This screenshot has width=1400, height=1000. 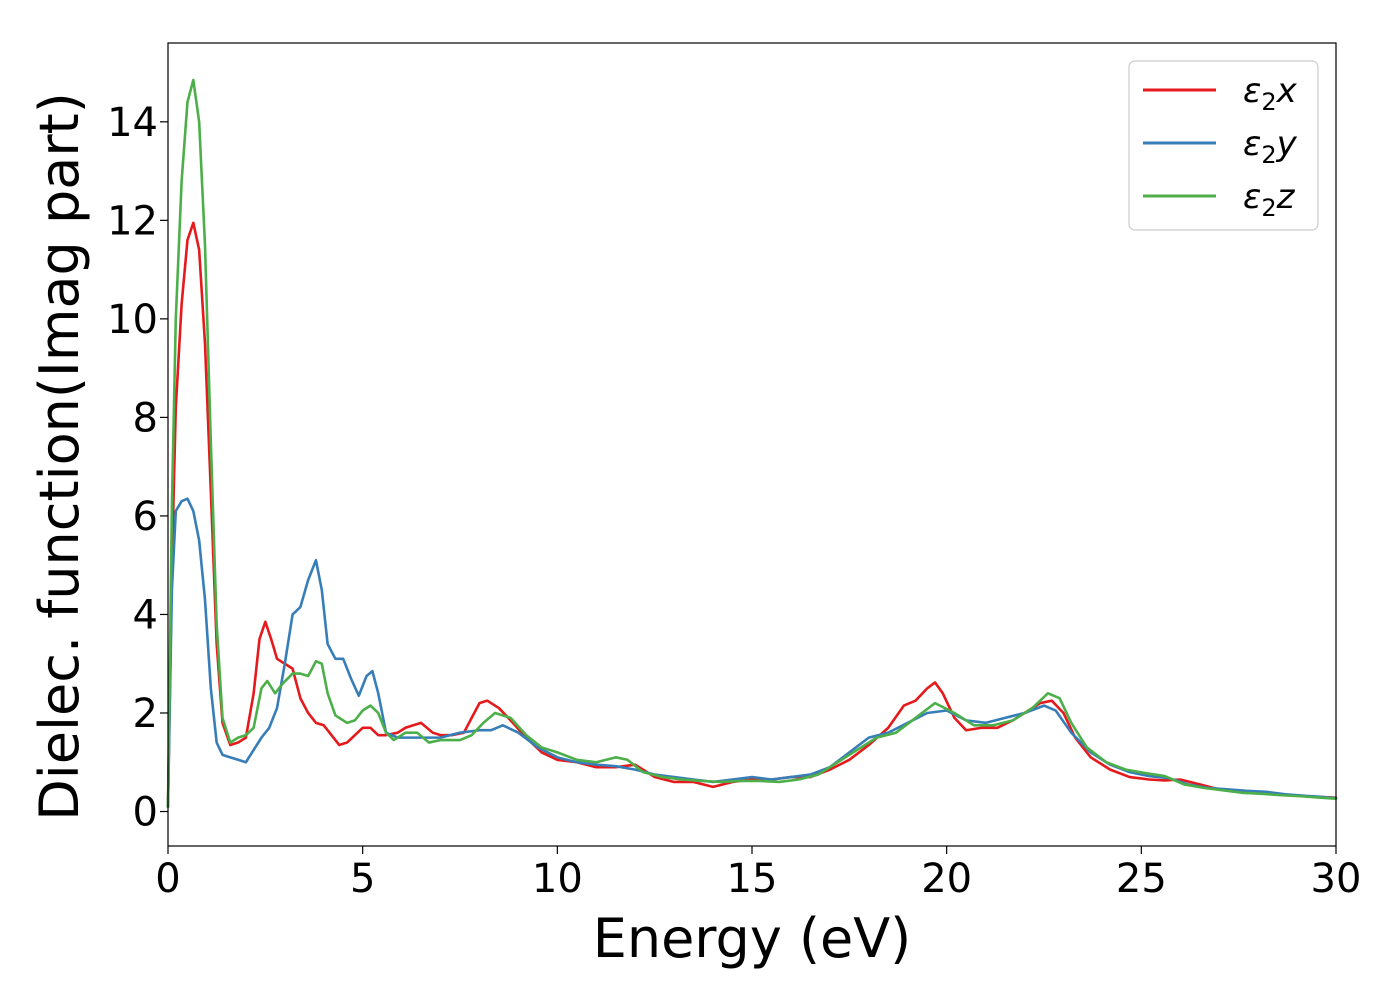 I want to click on legend-box, so click(x=1223, y=145).